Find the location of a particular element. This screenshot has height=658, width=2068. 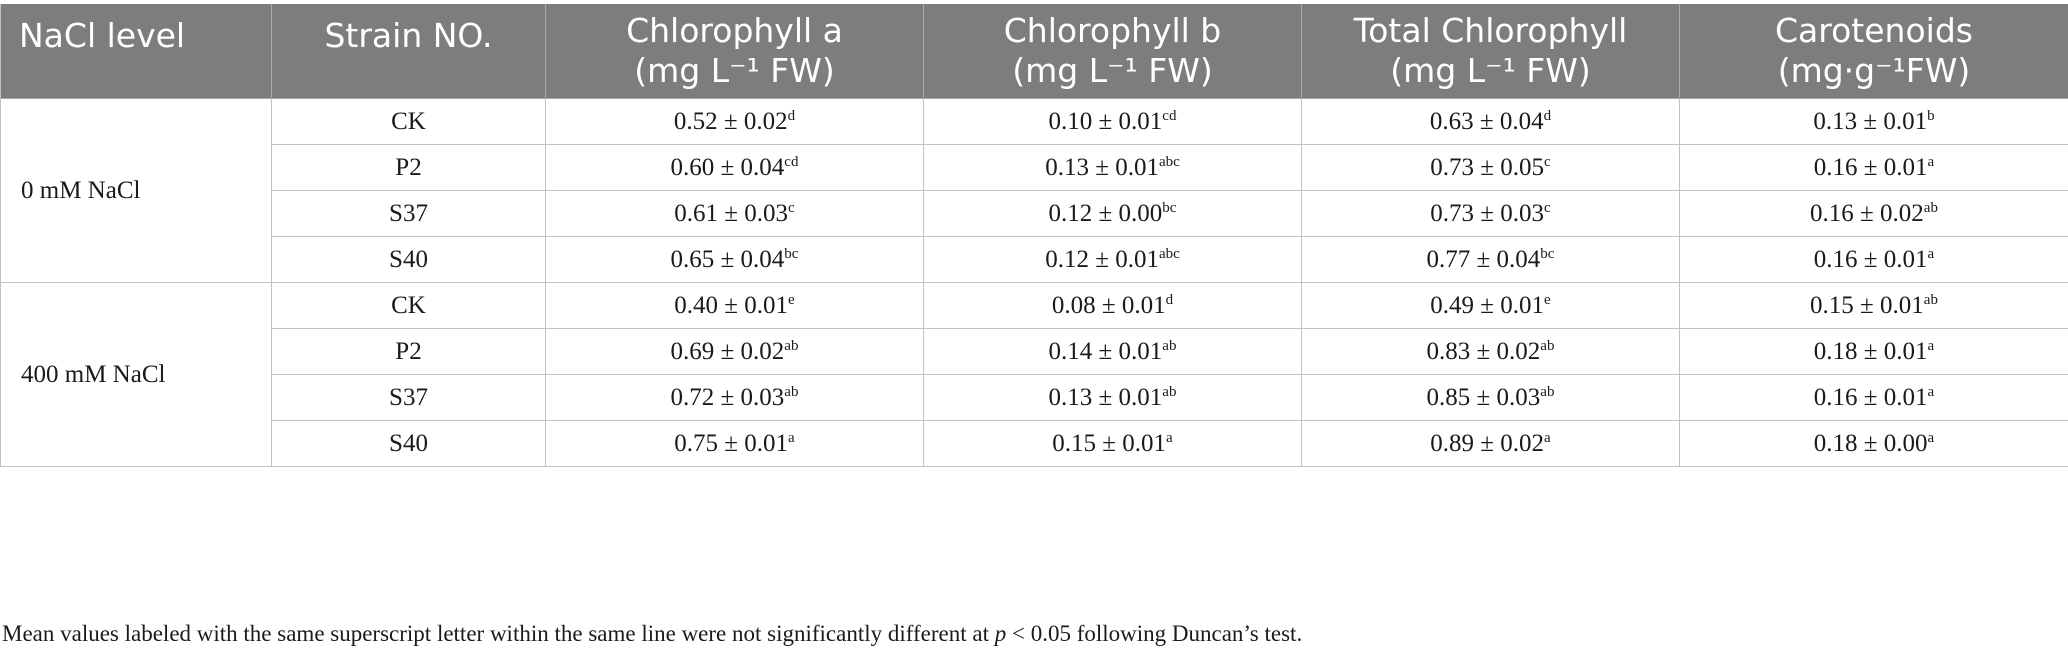

value: 0.73 ± 0.05 is located at coordinates (1487, 167).